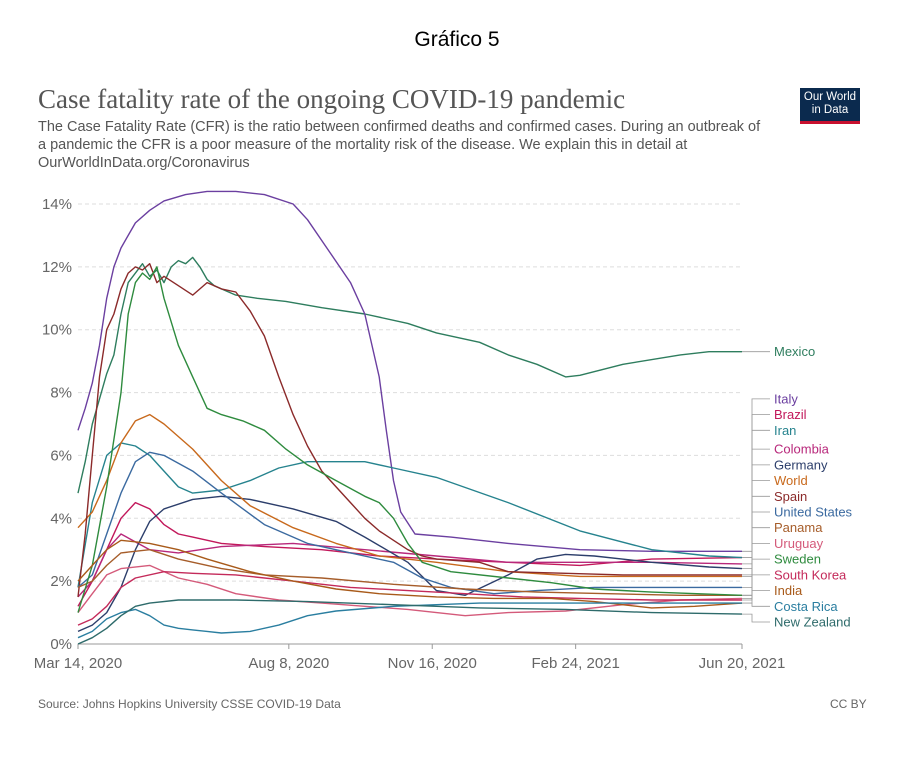 The height and width of the screenshot is (764, 914). I want to click on series-label-sweden: Sweden, so click(797, 559).